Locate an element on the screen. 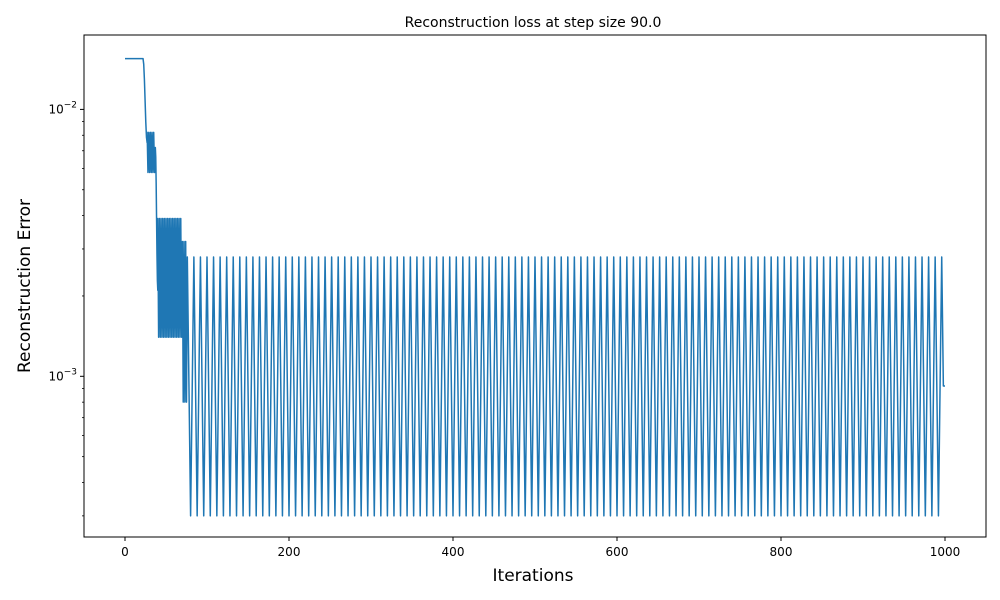 Image resolution: width=1000 pixels, height=600 pixels. x-tick-label: 0 is located at coordinates (125, 552).